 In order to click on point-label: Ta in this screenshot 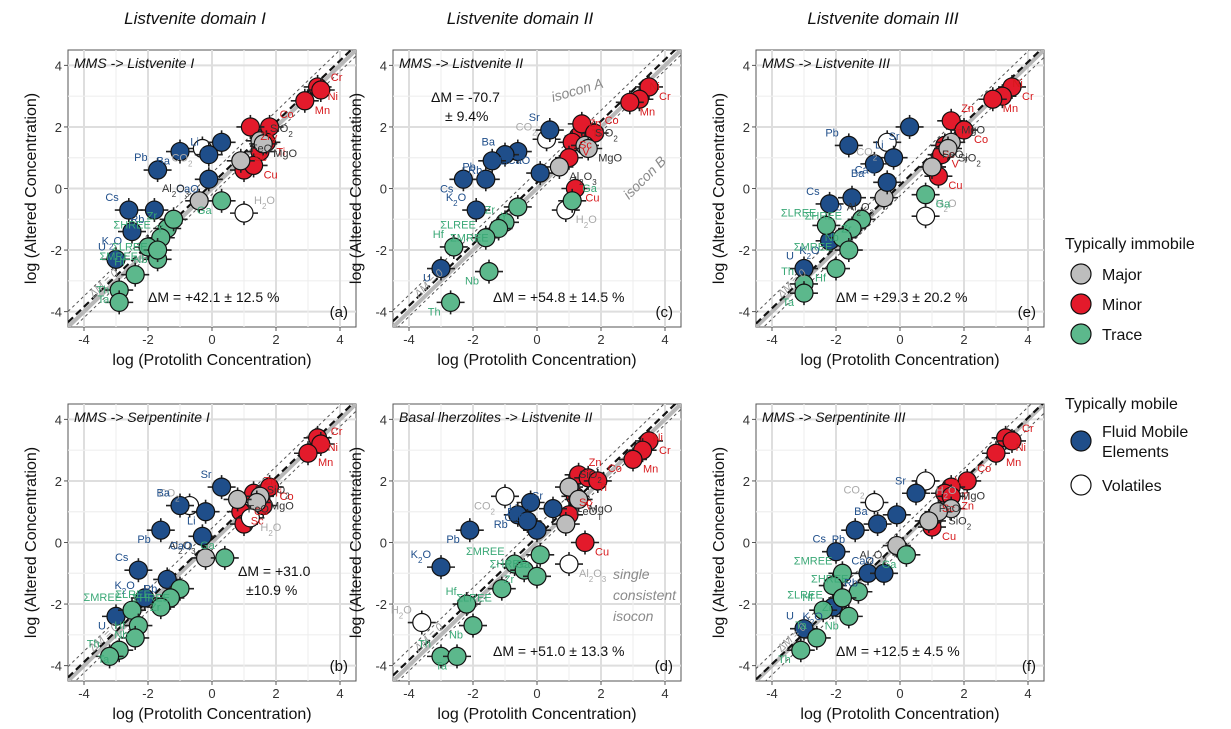, I will do `click(441, 666)`.